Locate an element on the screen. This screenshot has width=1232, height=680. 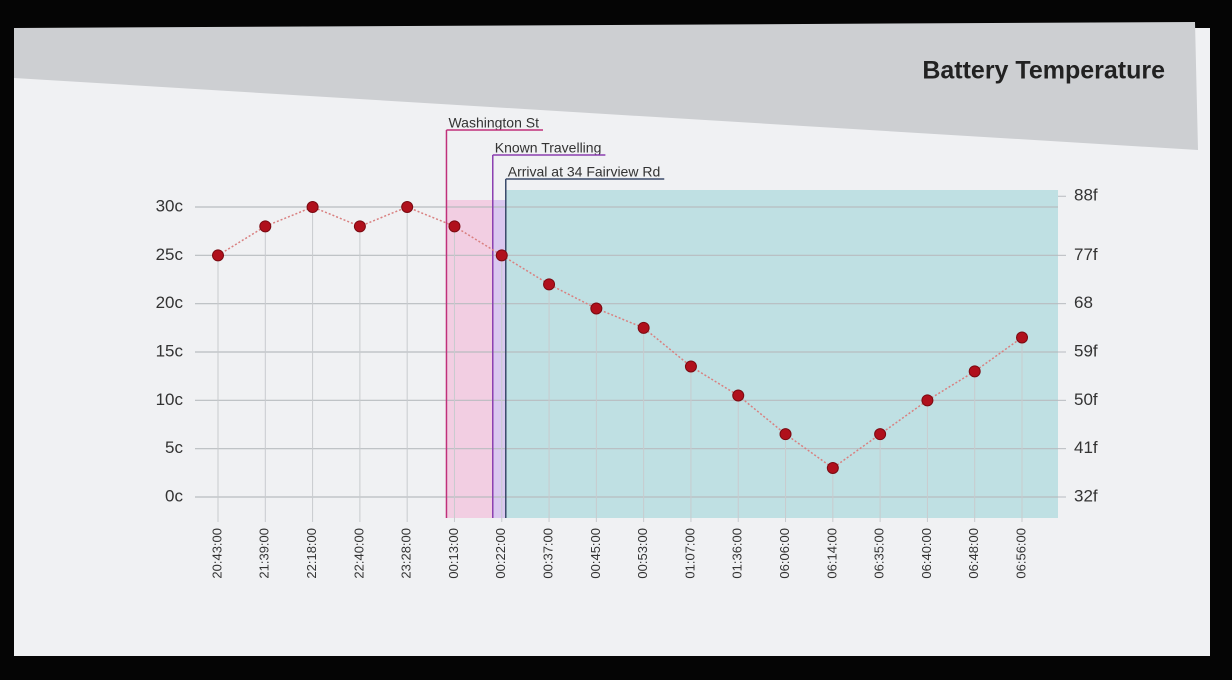
y2-tick-label: 88f is located at coordinates (1086, 195).